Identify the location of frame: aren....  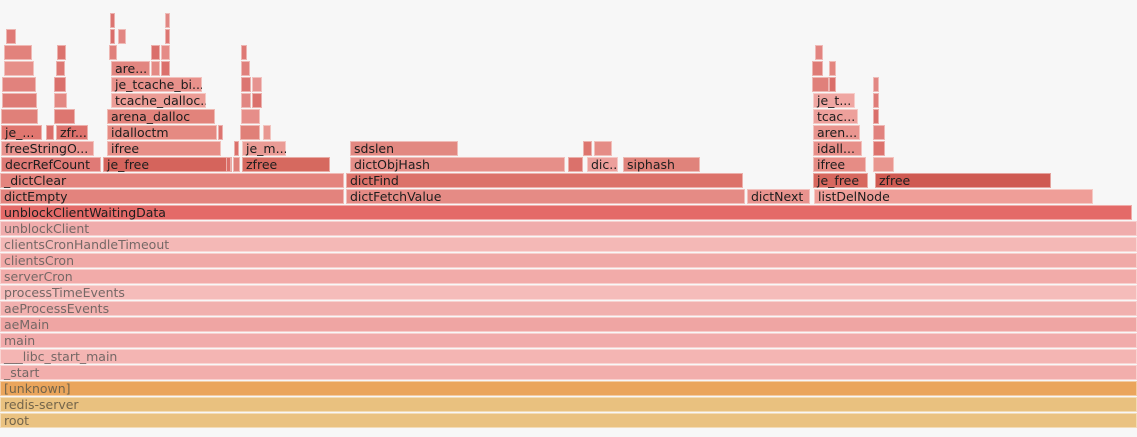
(836, 132).